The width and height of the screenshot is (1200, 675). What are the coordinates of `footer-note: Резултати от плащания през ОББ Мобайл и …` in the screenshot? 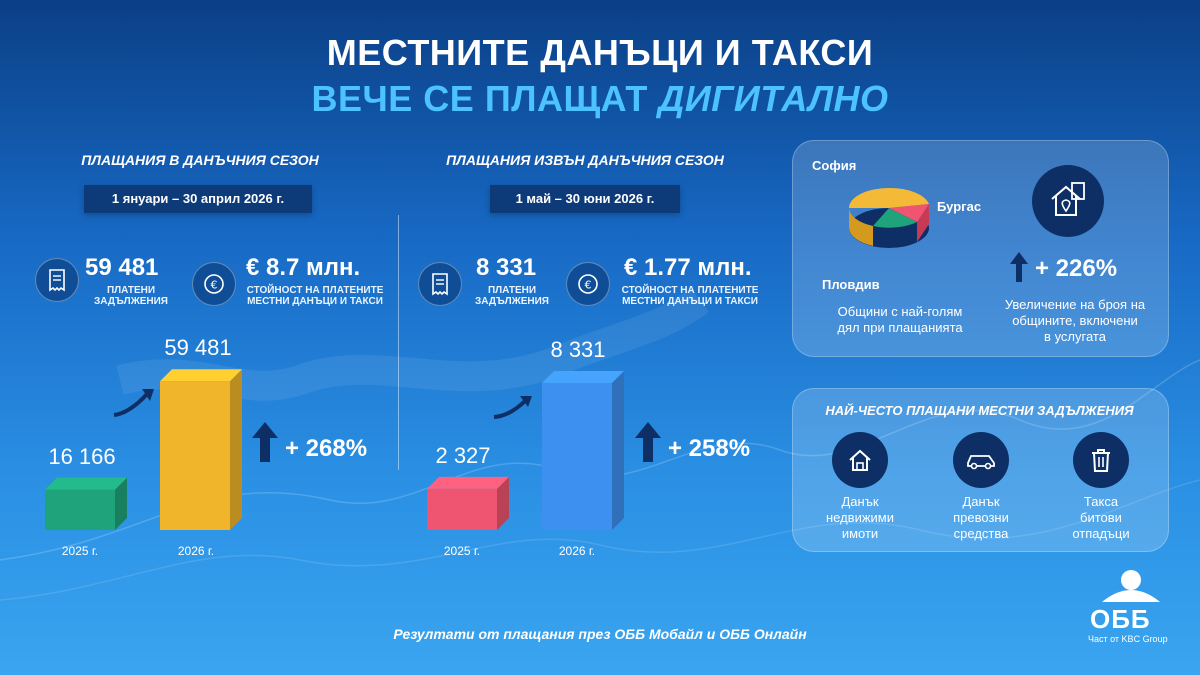 It's located at (600, 634).